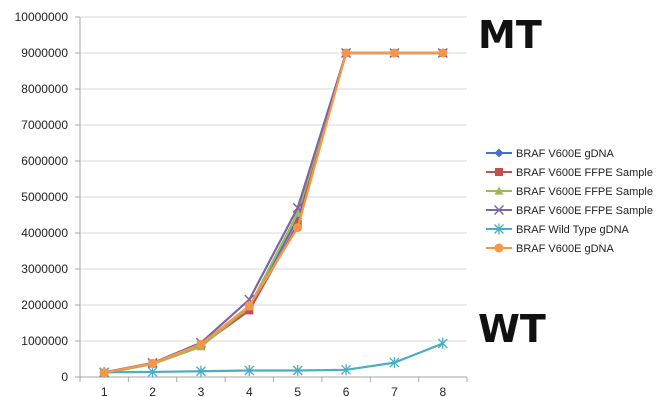 Image resolution: width=662 pixels, height=397 pixels. What do you see at coordinates (44, 305) in the screenshot?
I see `y-tick-label: 2000000` at bounding box center [44, 305].